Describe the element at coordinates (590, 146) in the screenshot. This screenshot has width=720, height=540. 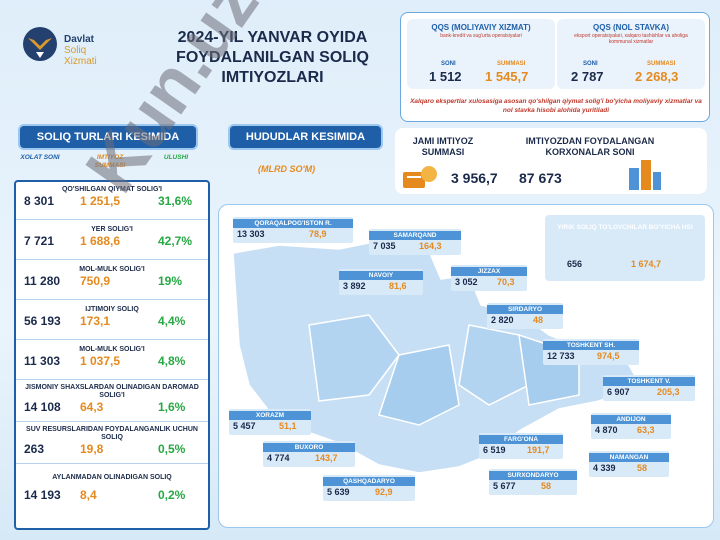
I see `companies-count-label: IMTIYOZDAN FOYDALANGAN KORXONALAR SONI` at that location.